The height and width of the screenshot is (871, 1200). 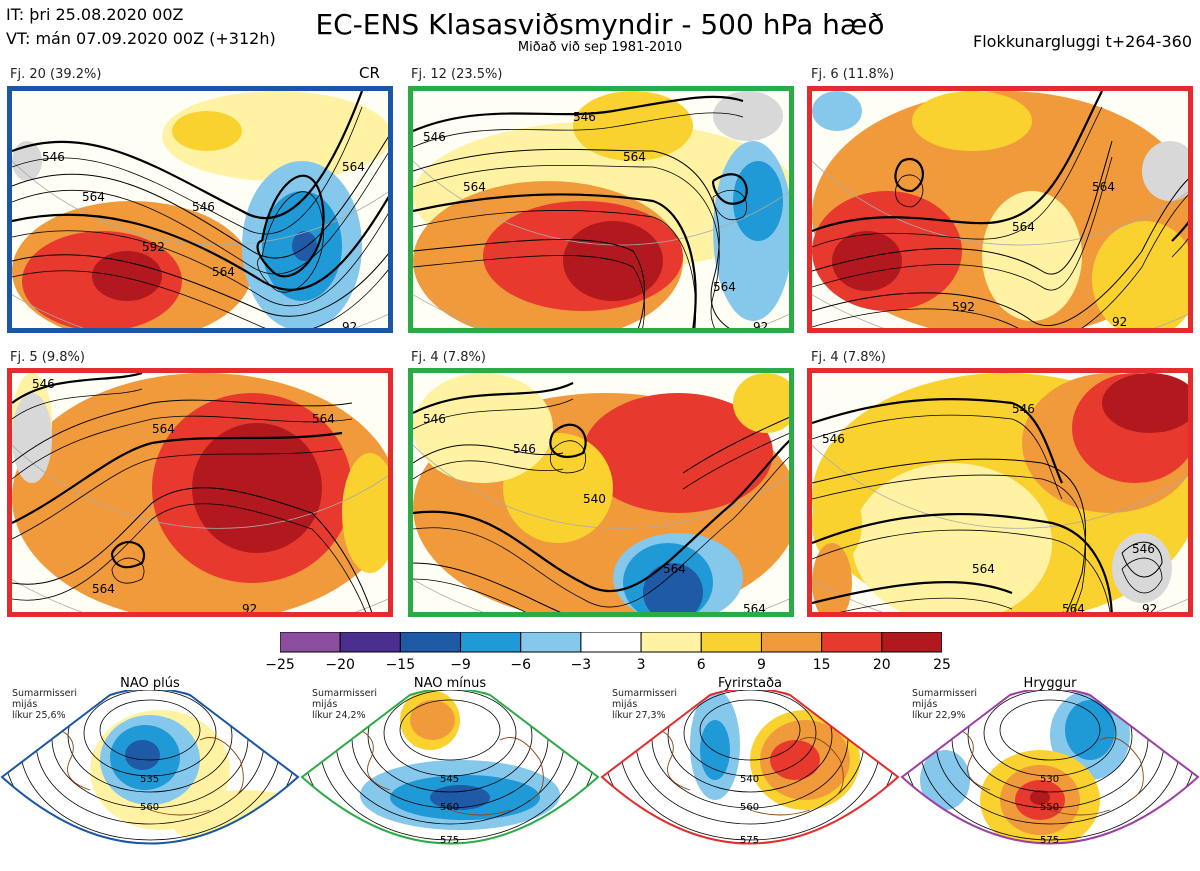 What do you see at coordinates (448, 357) in the screenshot?
I see `panel-label: Fj. 4 (7.8%)` at bounding box center [448, 357].